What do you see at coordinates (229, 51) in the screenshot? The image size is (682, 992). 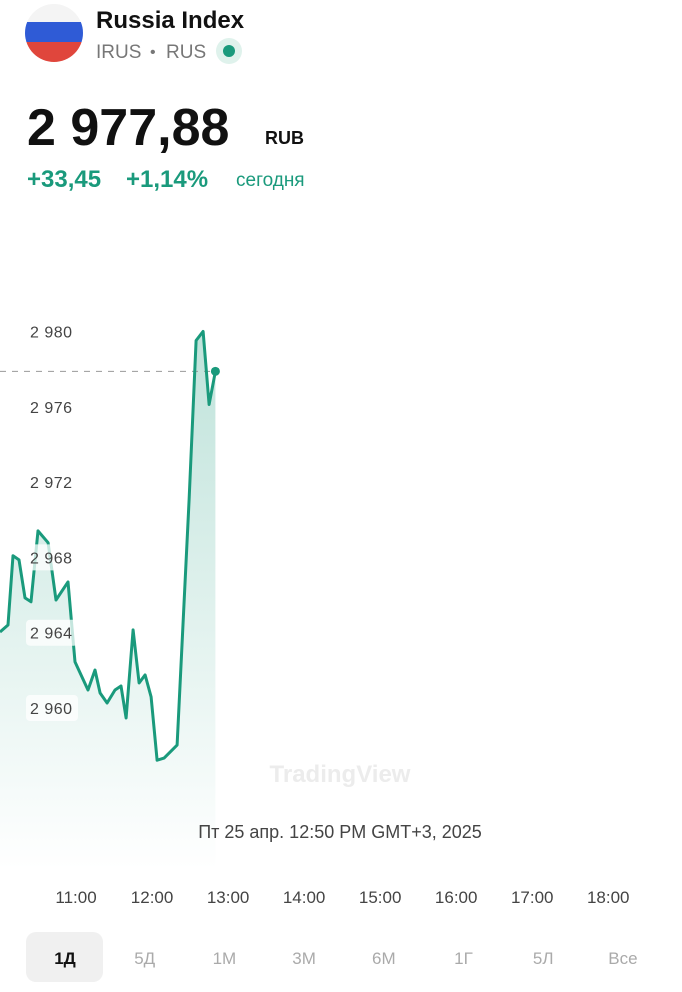 I see `status-dot` at bounding box center [229, 51].